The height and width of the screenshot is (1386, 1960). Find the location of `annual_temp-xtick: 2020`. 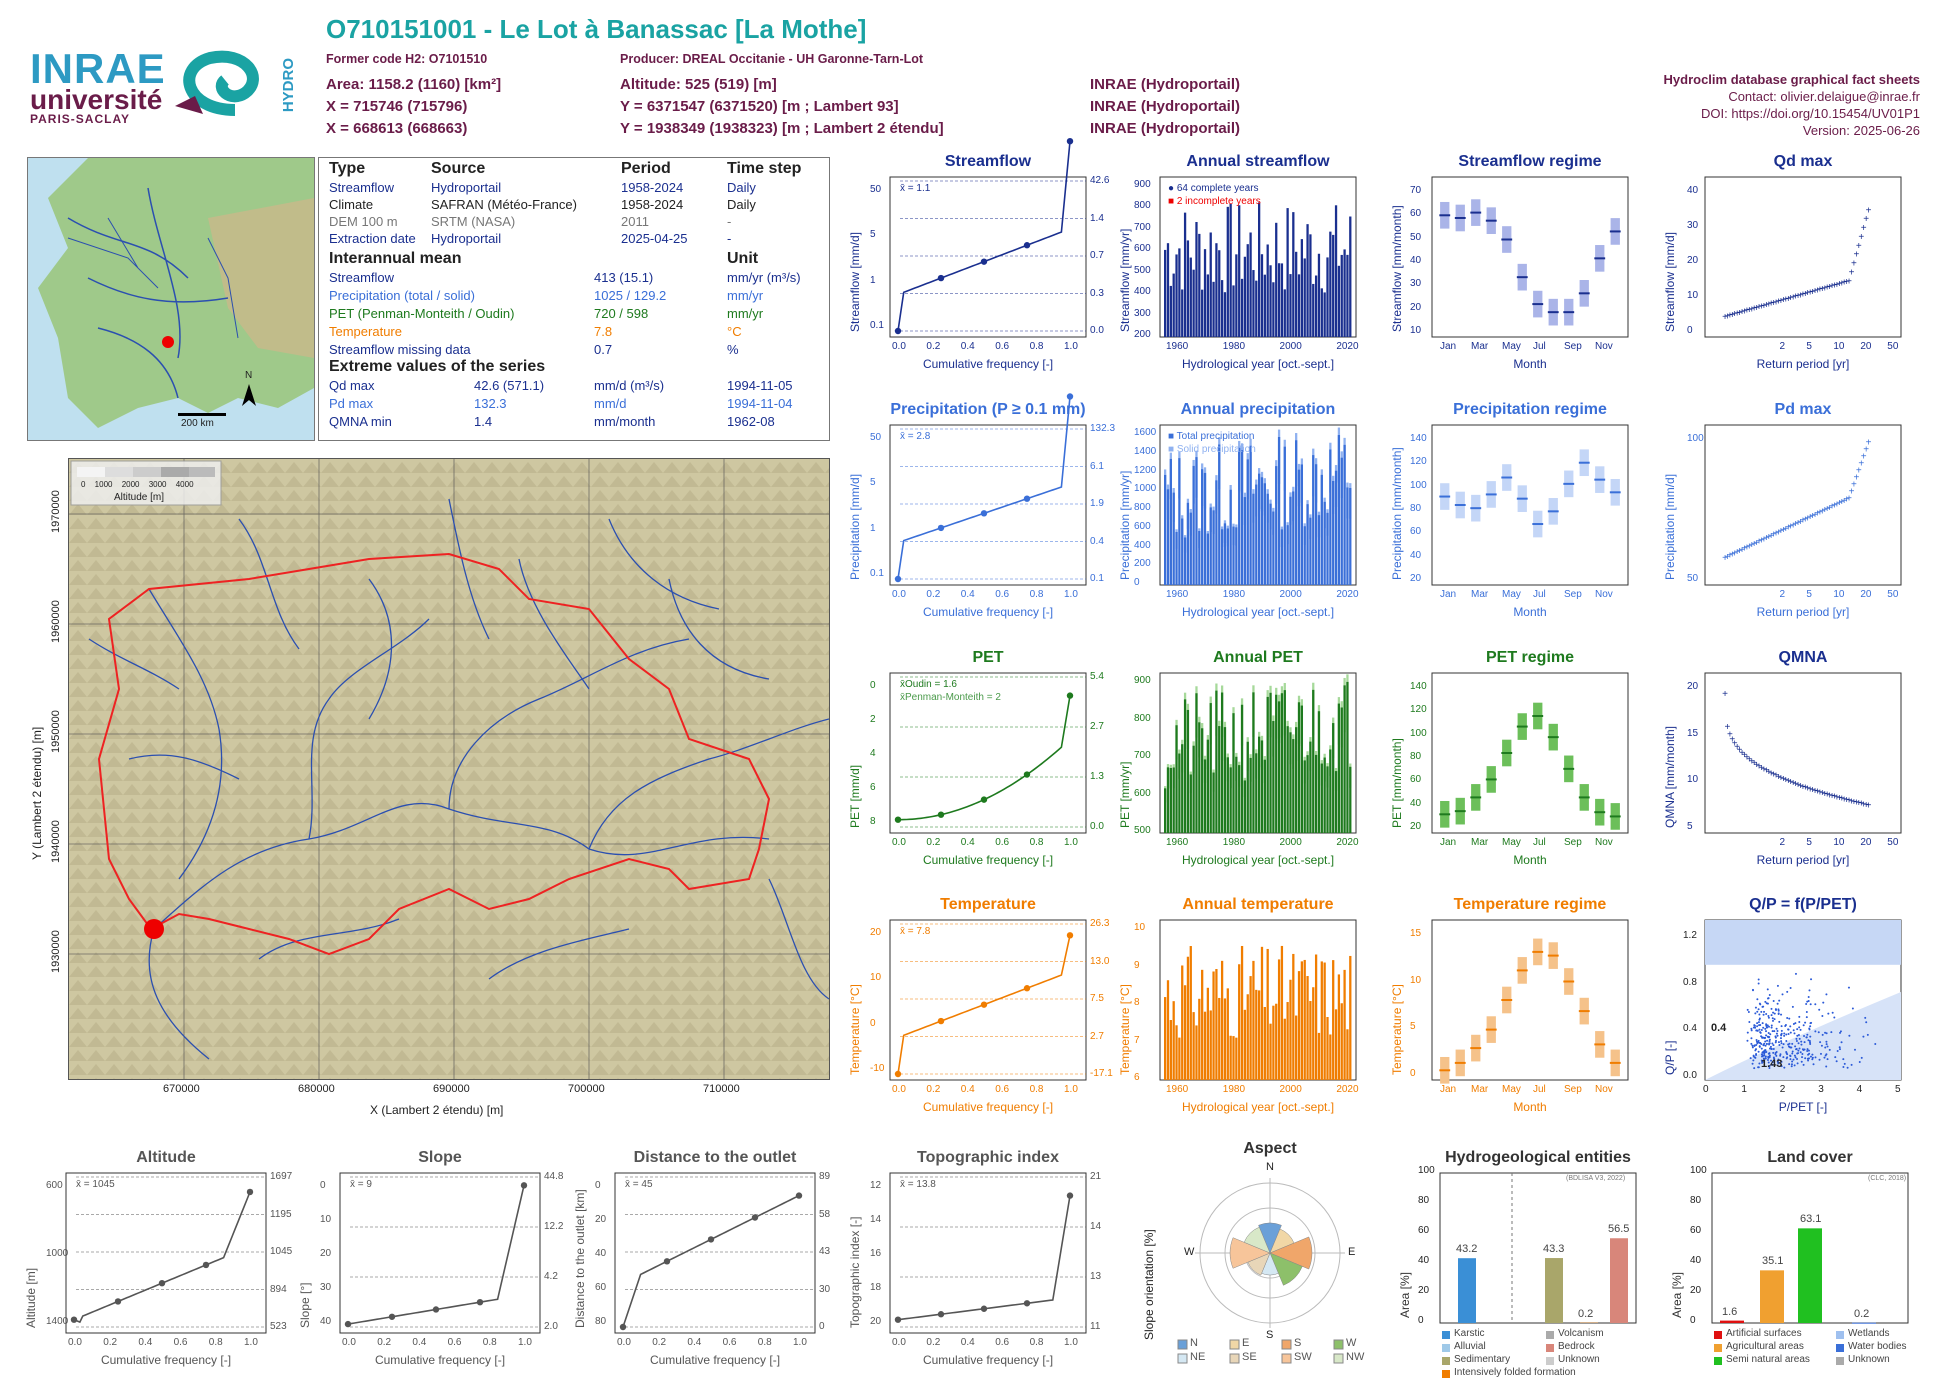

annual_temp-xtick: 2020 is located at coordinates (1347, 1089).